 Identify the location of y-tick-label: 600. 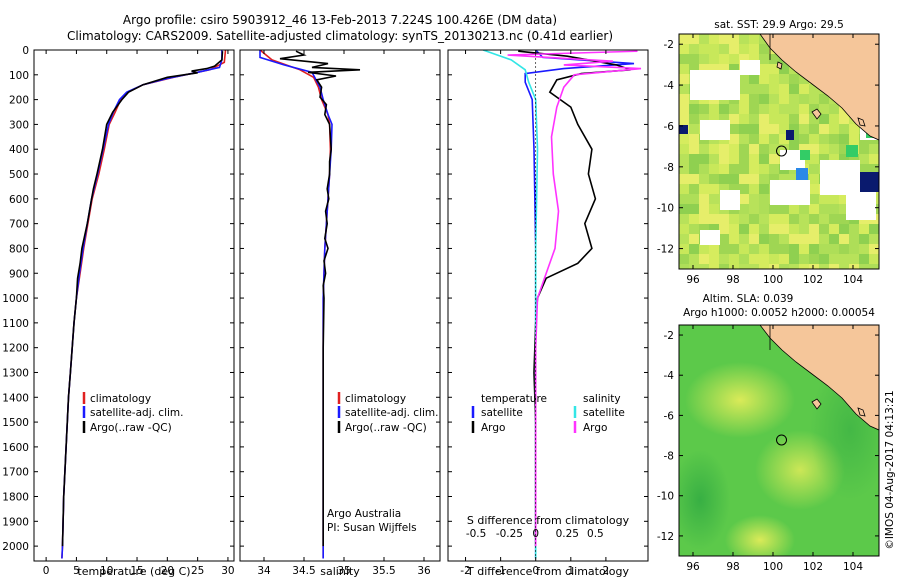
(19, 200).